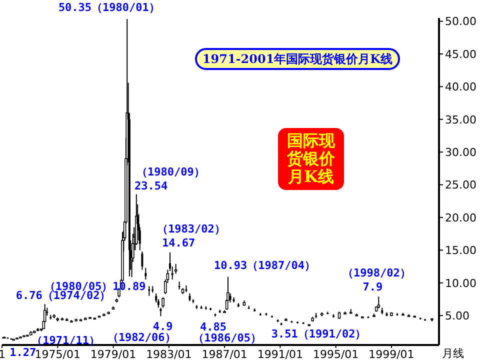 The height and width of the screenshot is (360, 480). Describe the element at coordinates (318, 333) in the screenshot. I see `annotation: 3.51（1991/02）` at that location.